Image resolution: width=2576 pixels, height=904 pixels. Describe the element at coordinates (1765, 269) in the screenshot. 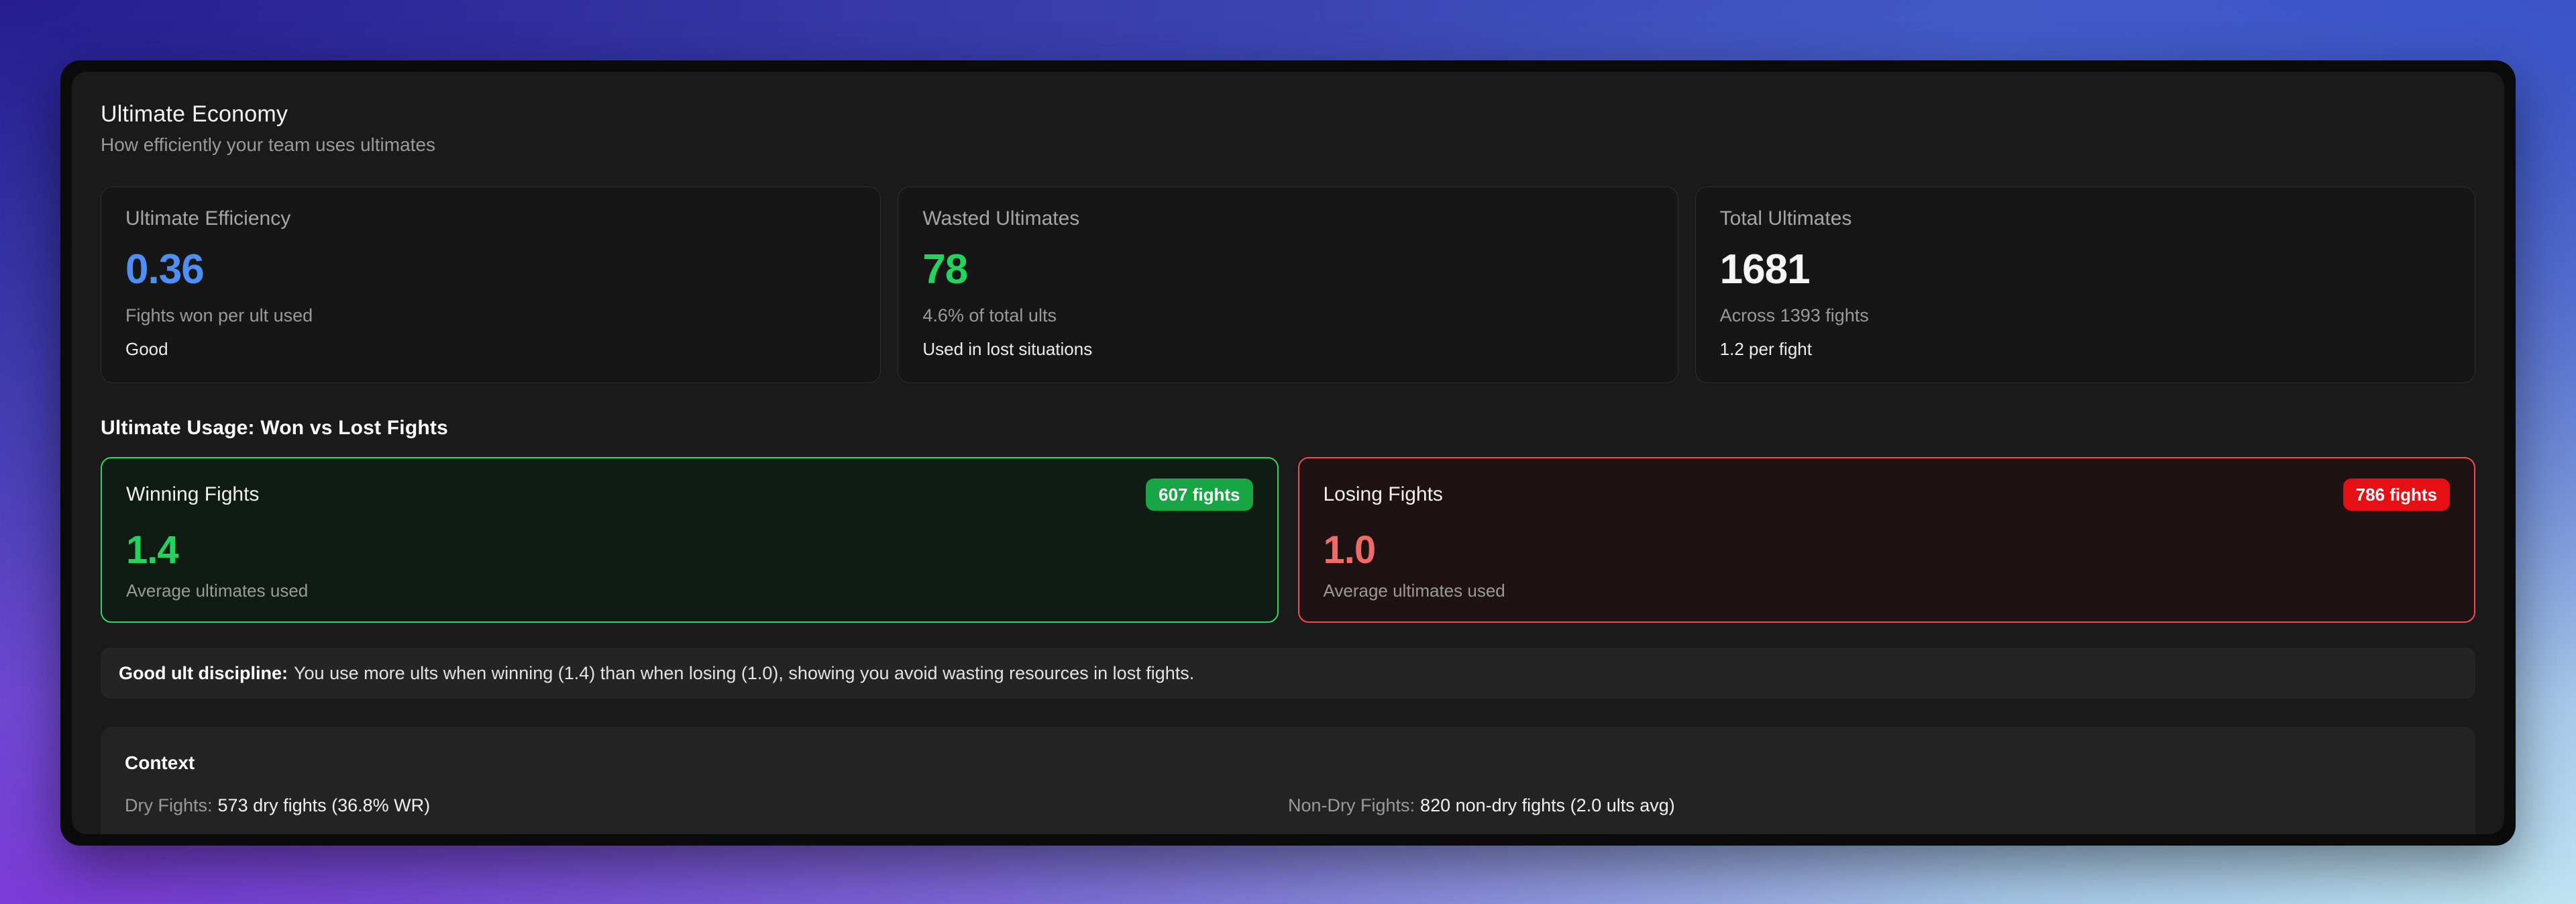

I see `stat-value: 1681` at that location.